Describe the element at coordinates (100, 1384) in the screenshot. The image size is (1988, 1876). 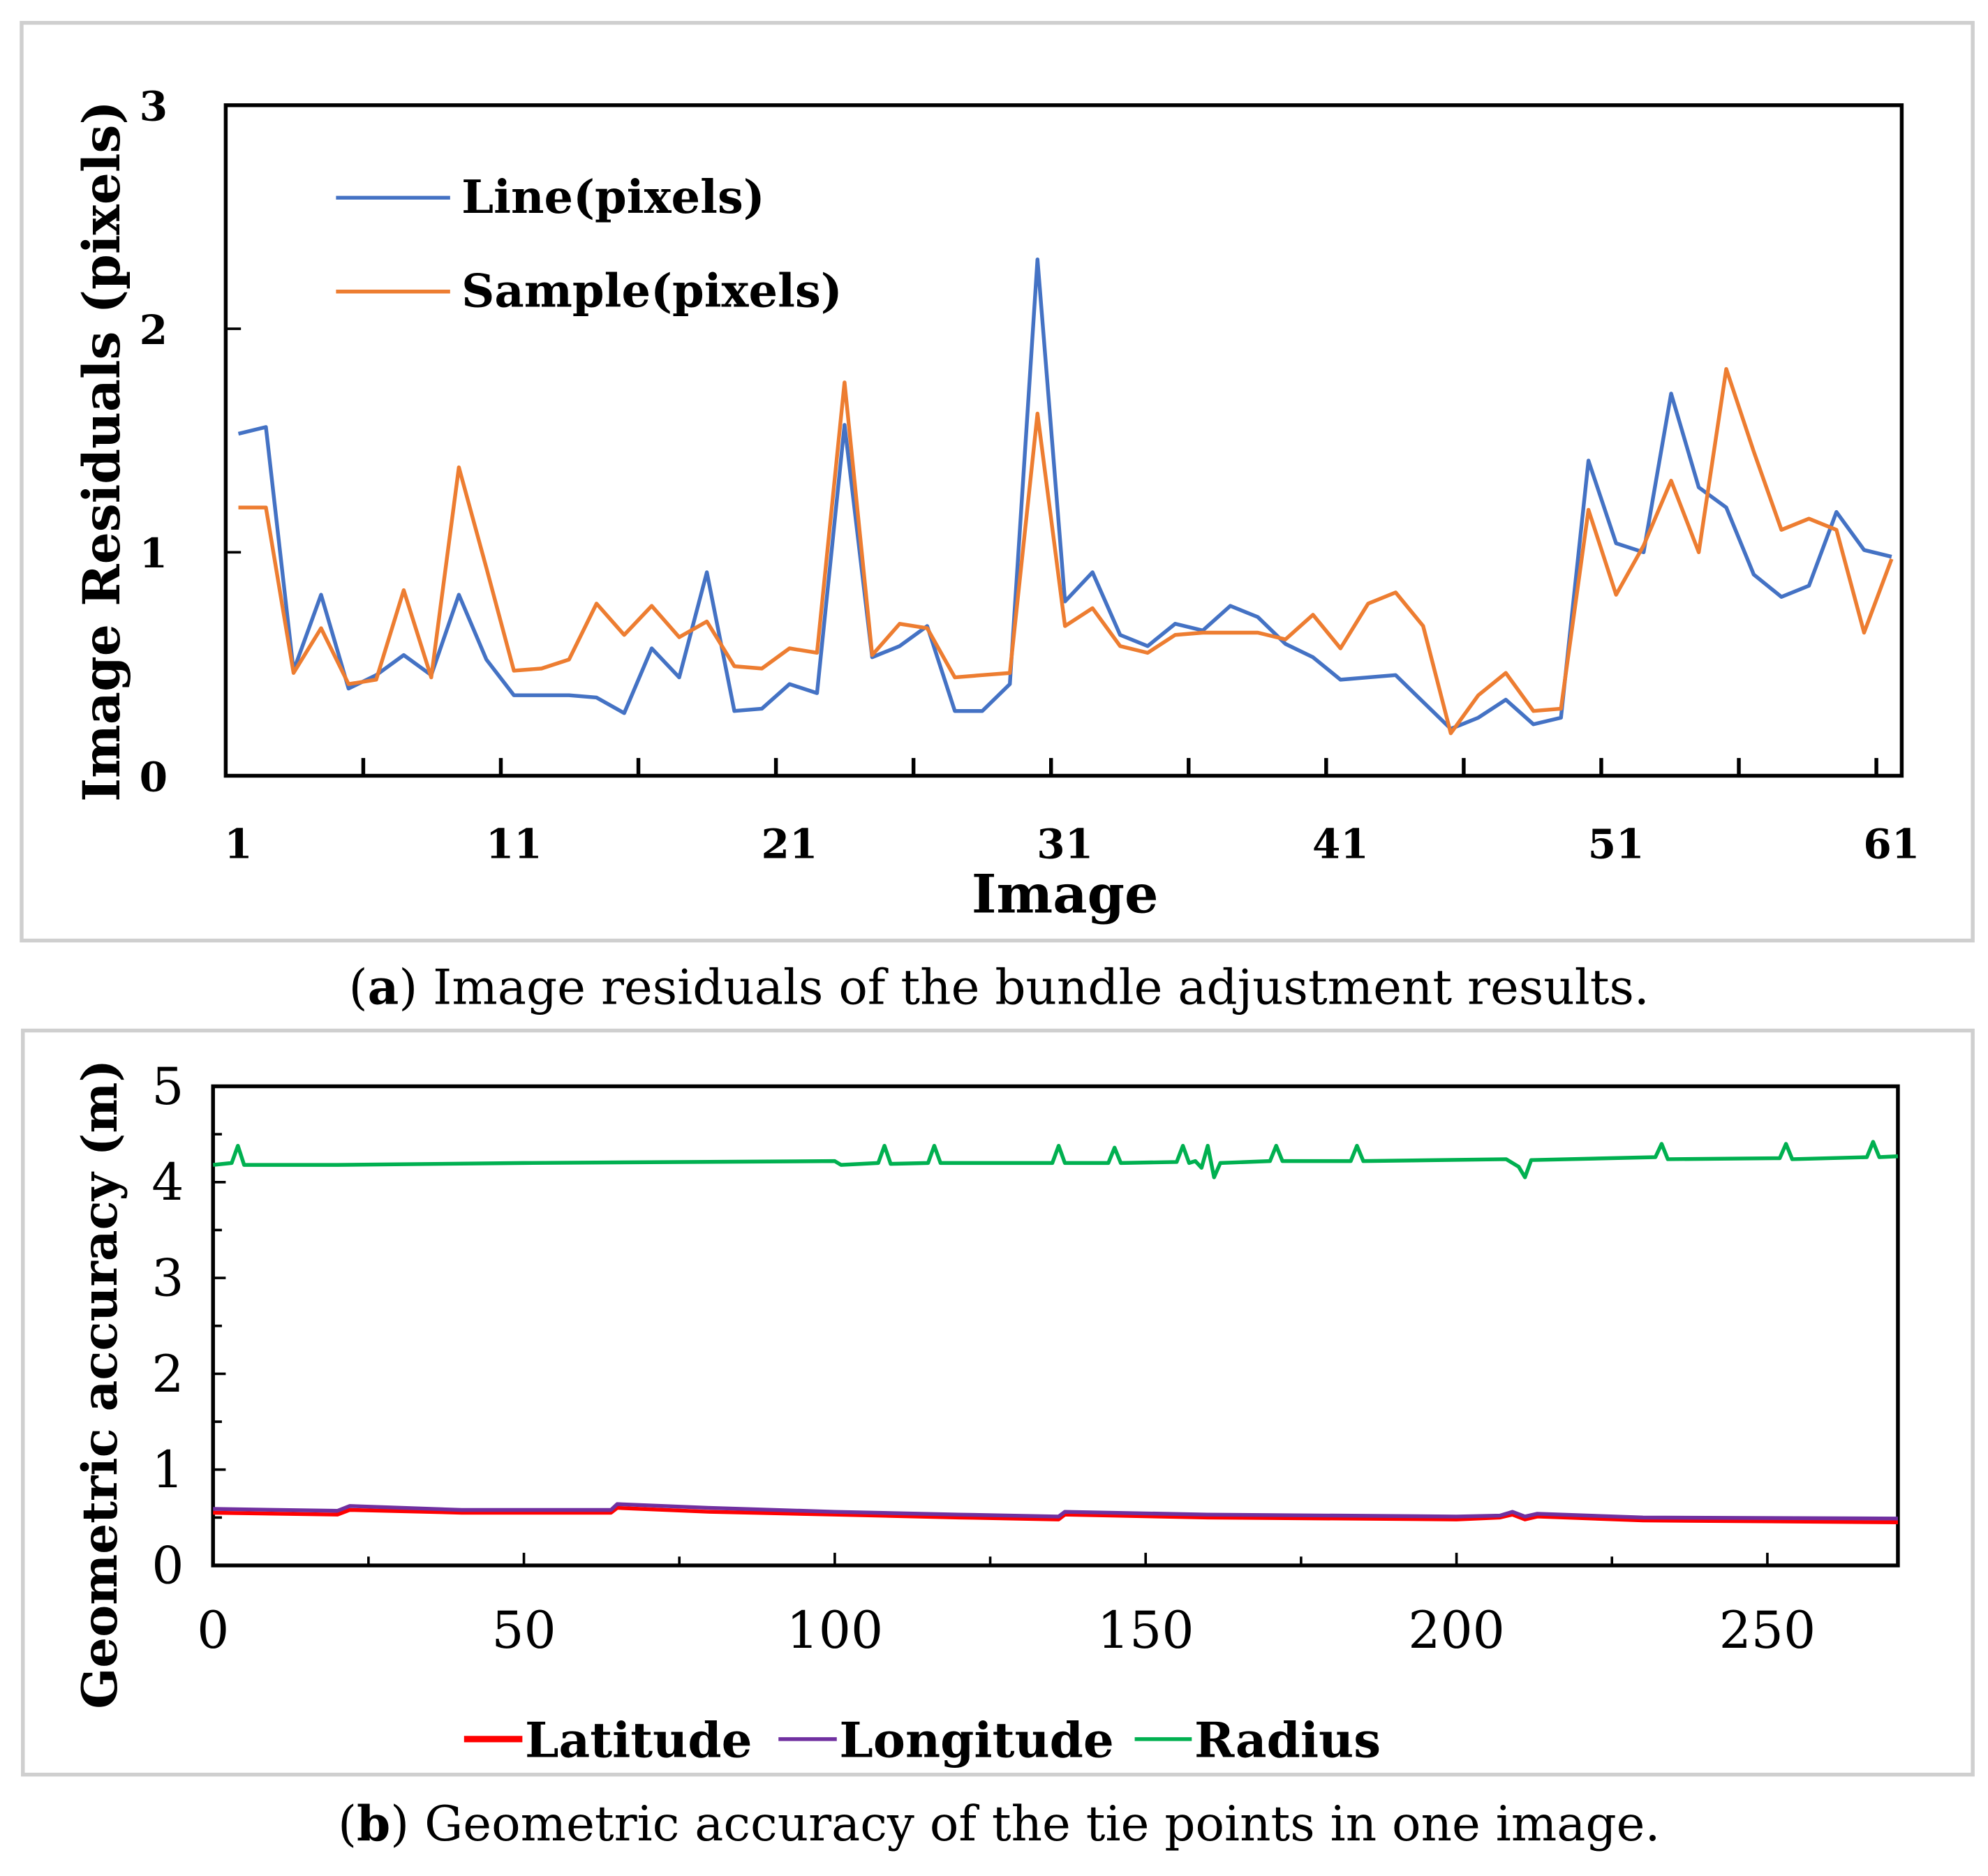
I see `y-axis-label-b: Geometric accuracy (m)` at that location.